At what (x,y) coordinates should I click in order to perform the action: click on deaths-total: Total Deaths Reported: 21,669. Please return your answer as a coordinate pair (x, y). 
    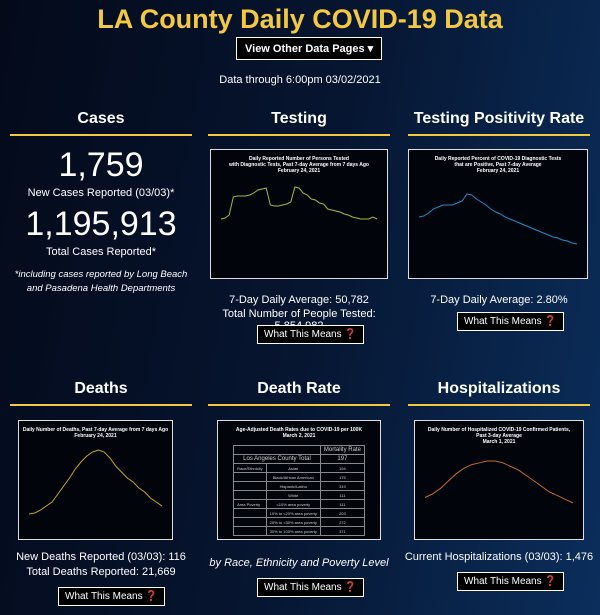
    Looking at the image, I should click on (101, 572).